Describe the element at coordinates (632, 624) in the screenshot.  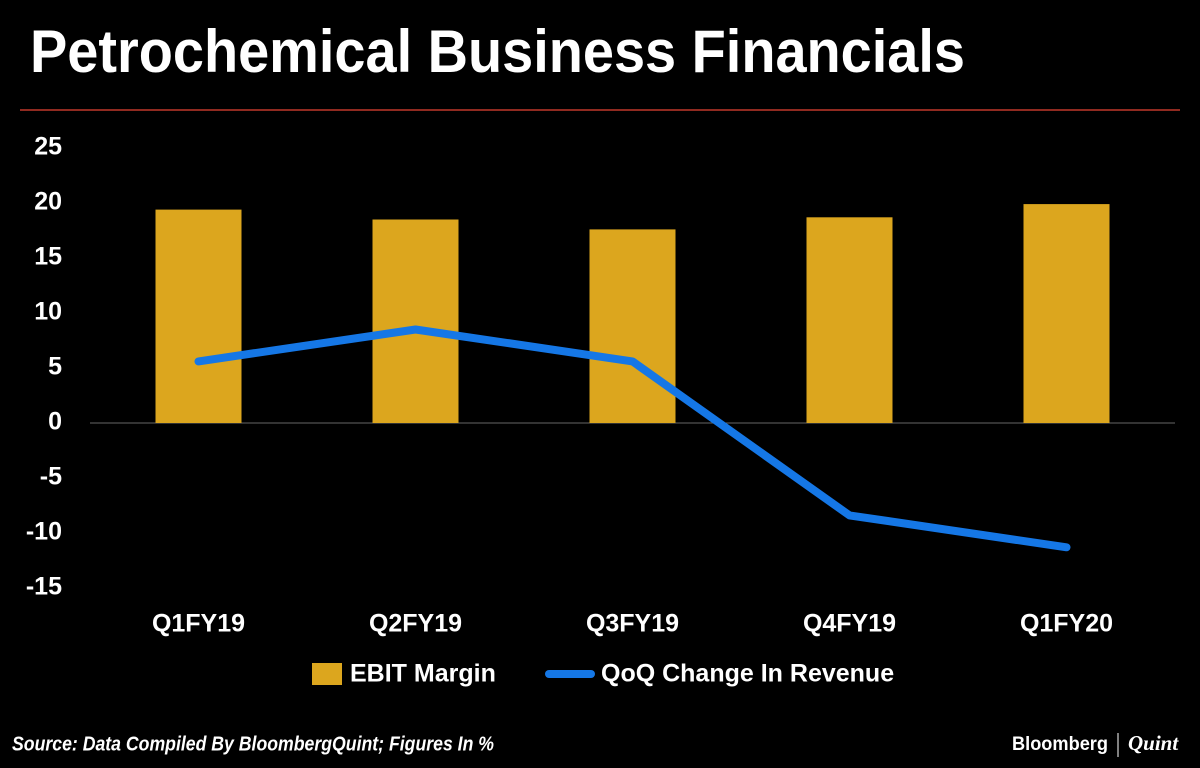
I see `x-tick-label: Q3FY19` at that location.